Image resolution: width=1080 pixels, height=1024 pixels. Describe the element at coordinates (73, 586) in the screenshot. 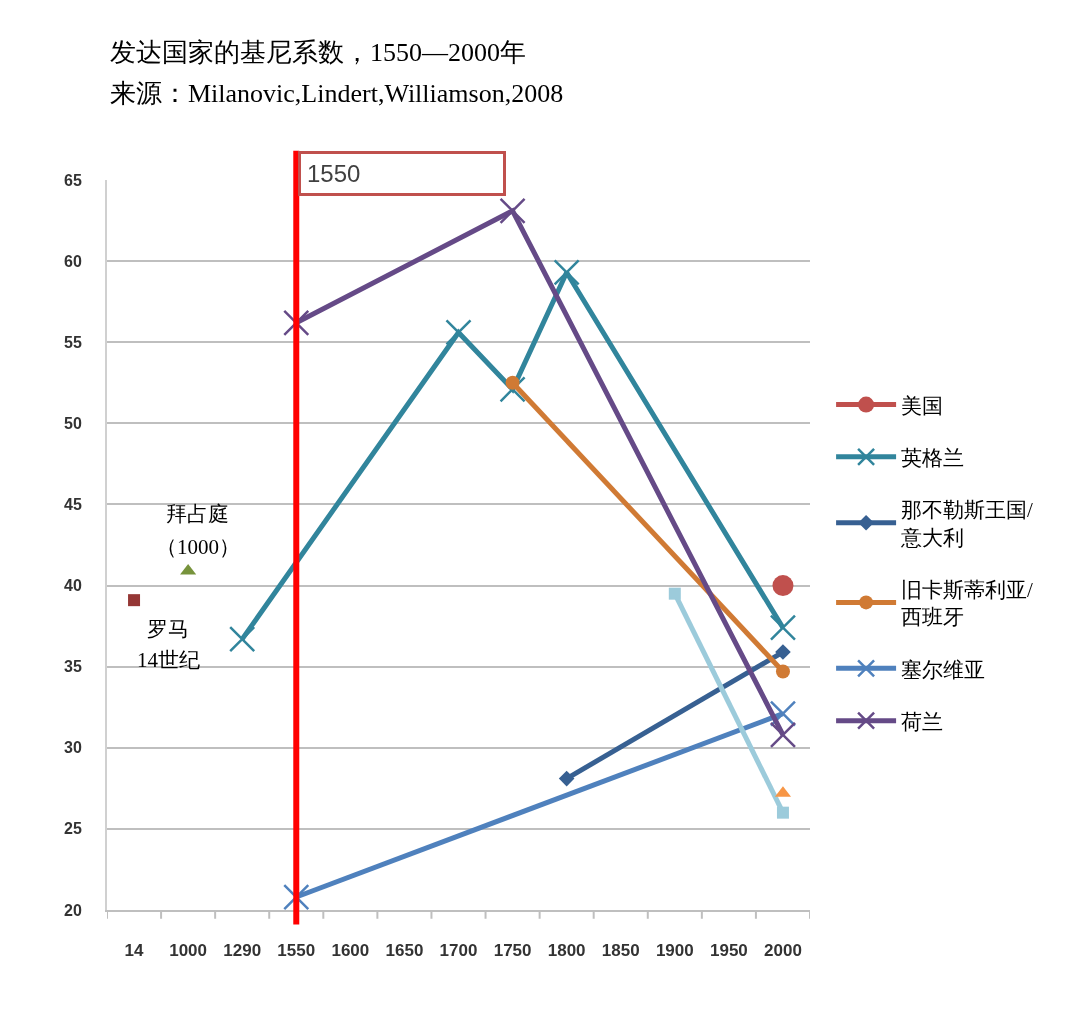

I see `y-tick-label: 40` at that location.